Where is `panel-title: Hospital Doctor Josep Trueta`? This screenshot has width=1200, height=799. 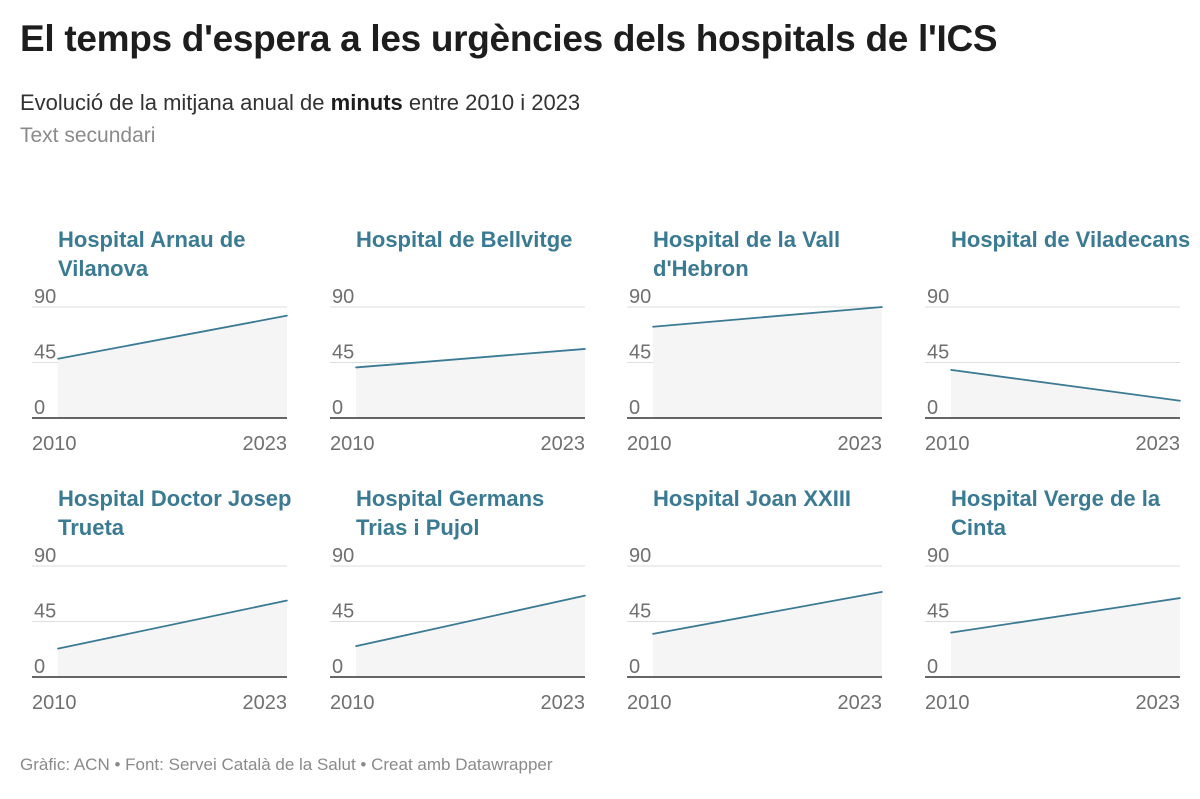 panel-title: Hospital Doctor Josep Trueta is located at coordinates (175, 513).